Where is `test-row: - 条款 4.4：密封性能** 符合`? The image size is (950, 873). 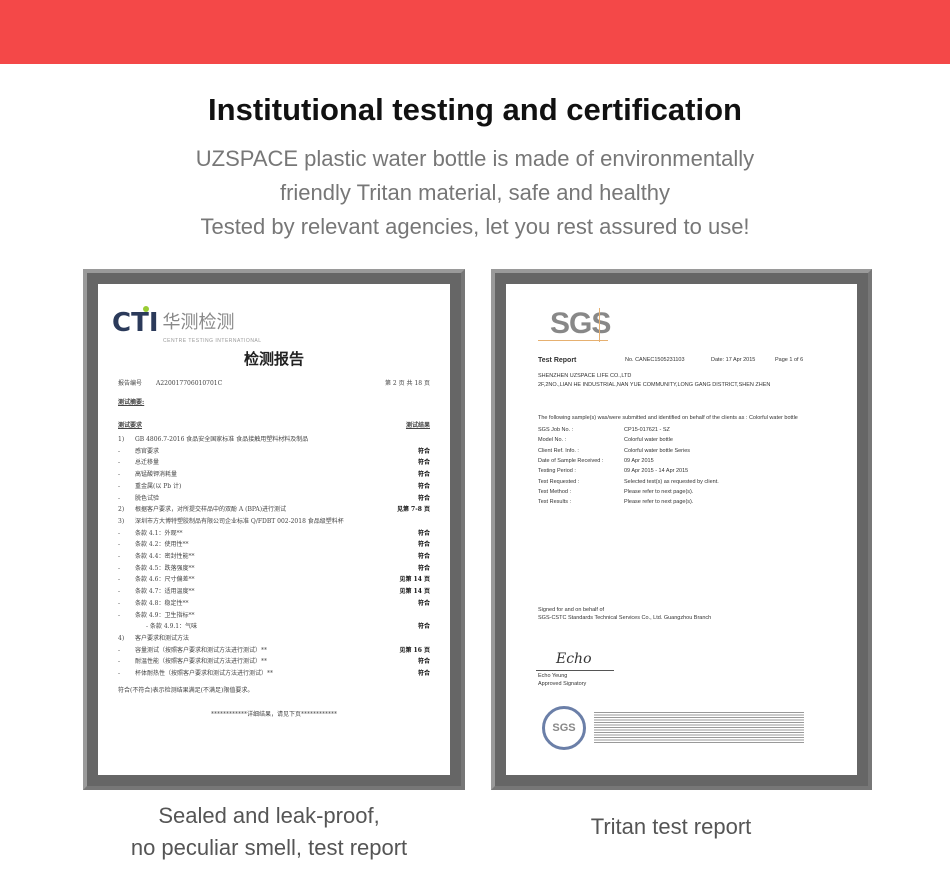
test-row: - 条款 4.4：密封性能** 符合 is located at coordinates (274, 557).